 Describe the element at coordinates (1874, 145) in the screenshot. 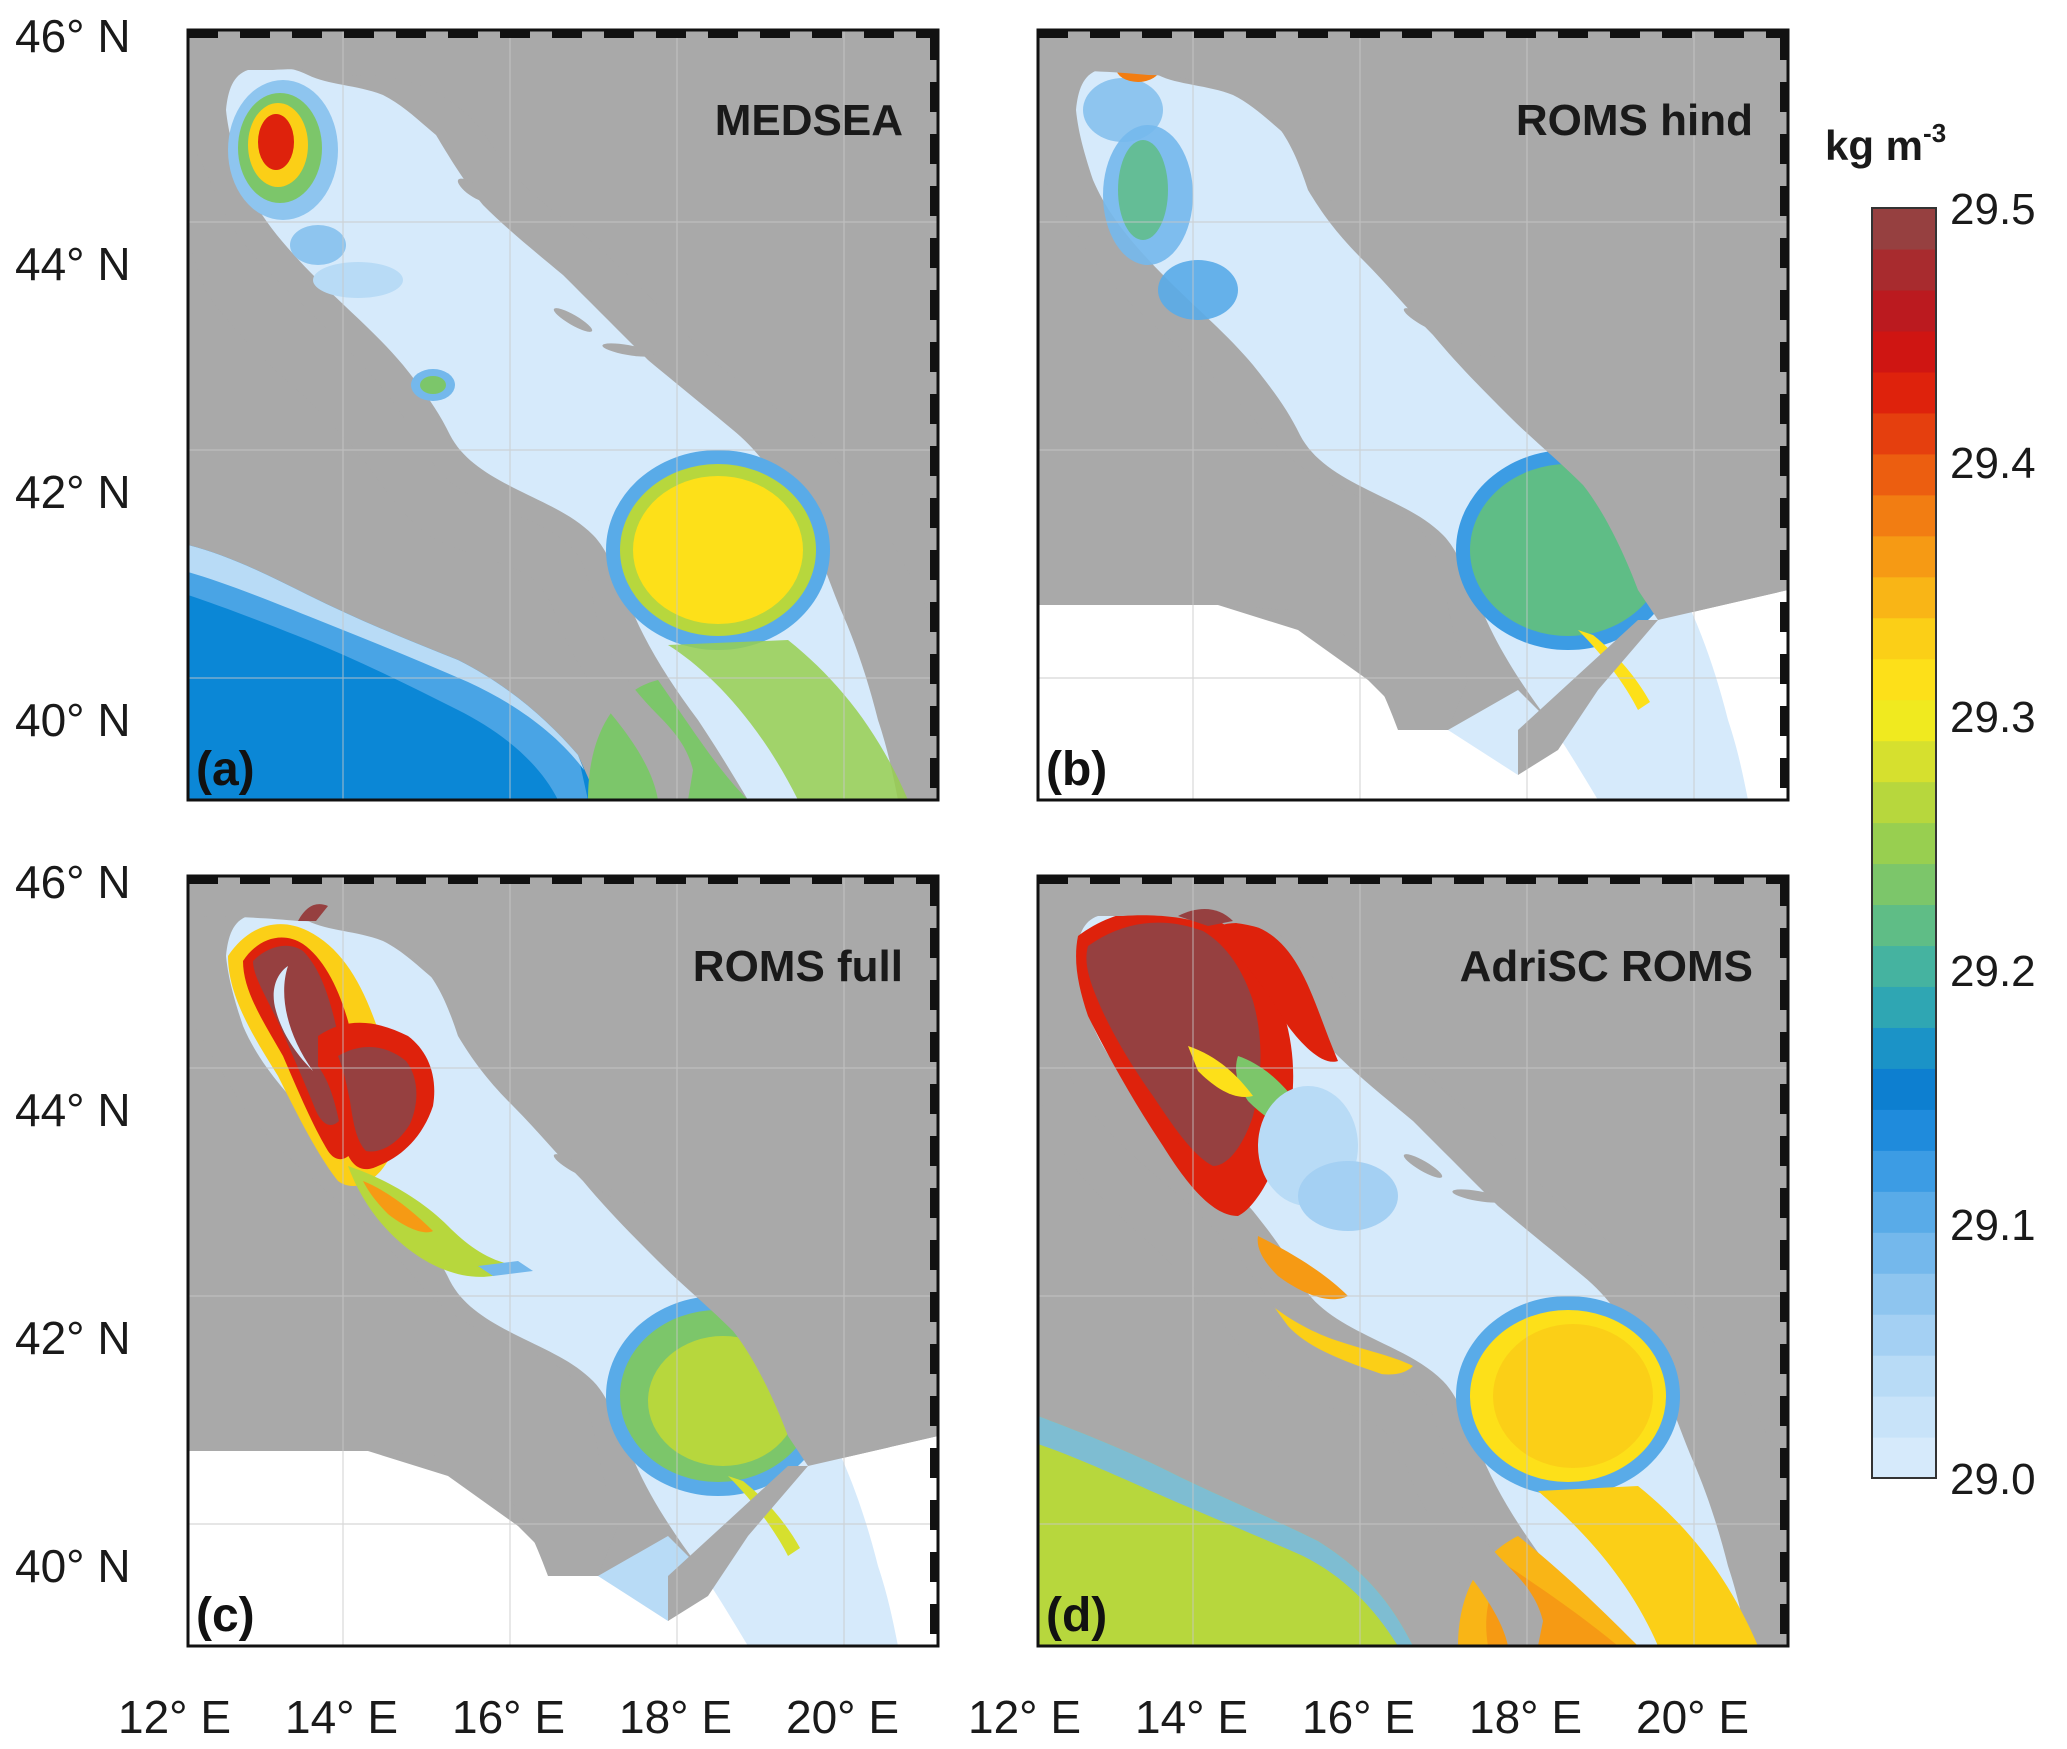

I see `colorbar-unit-base: kg m` at that location.